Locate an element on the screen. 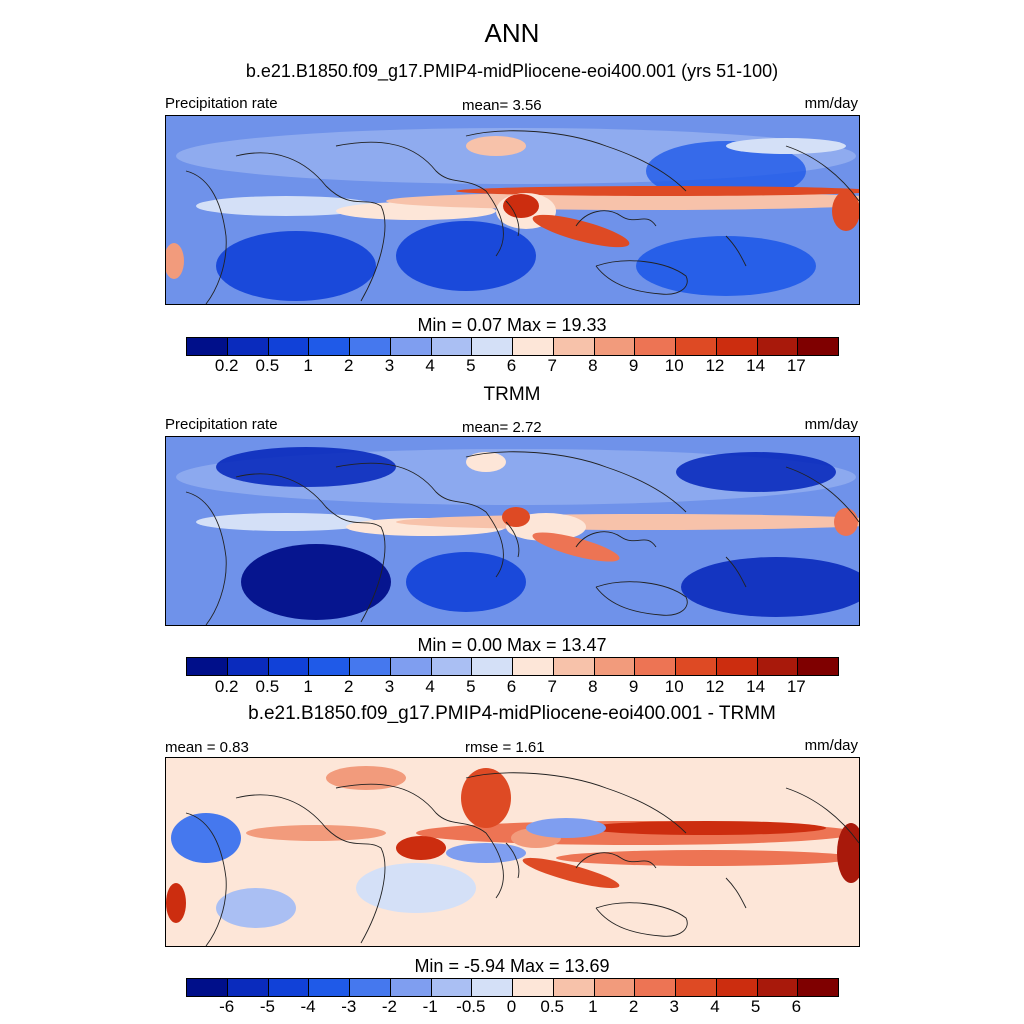  panel1-precip-map is located at coordinates (512, 210).